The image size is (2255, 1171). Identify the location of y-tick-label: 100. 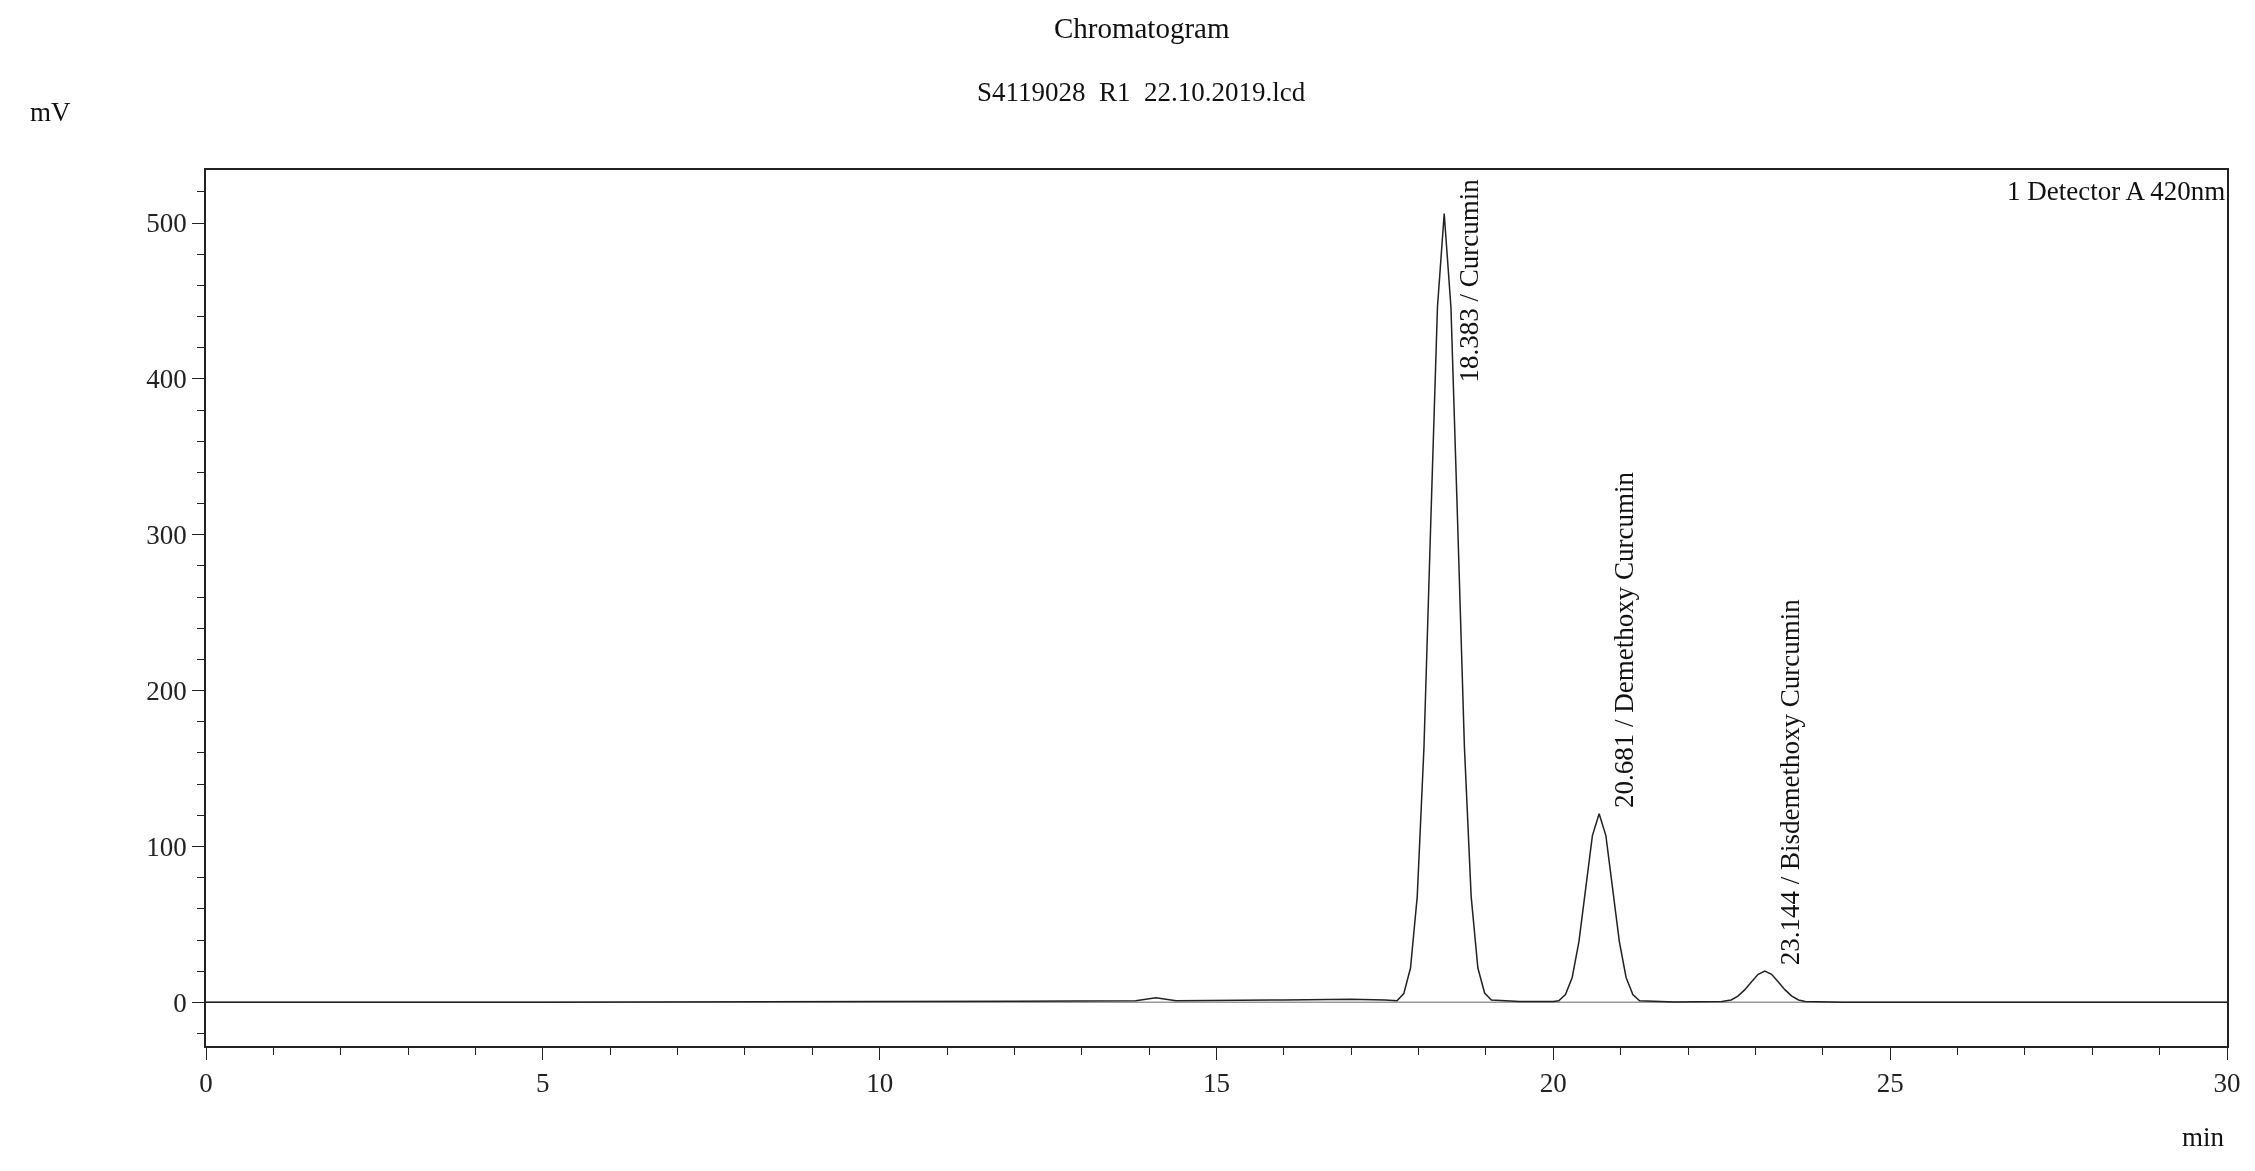
(166, 846).